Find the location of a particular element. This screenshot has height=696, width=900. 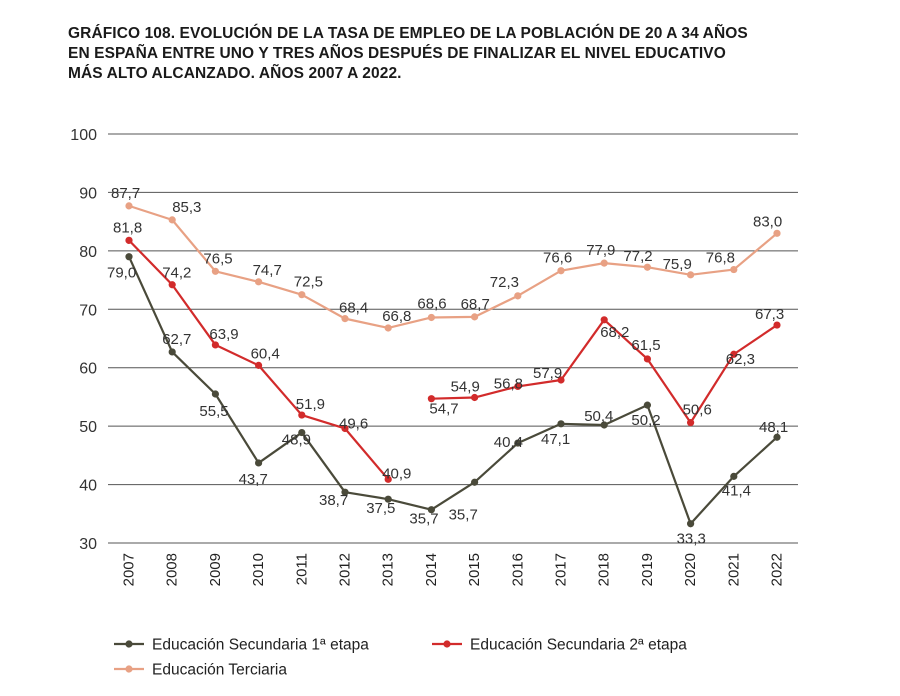

y-tick-label: 80 is located at coordinates (88, 252).